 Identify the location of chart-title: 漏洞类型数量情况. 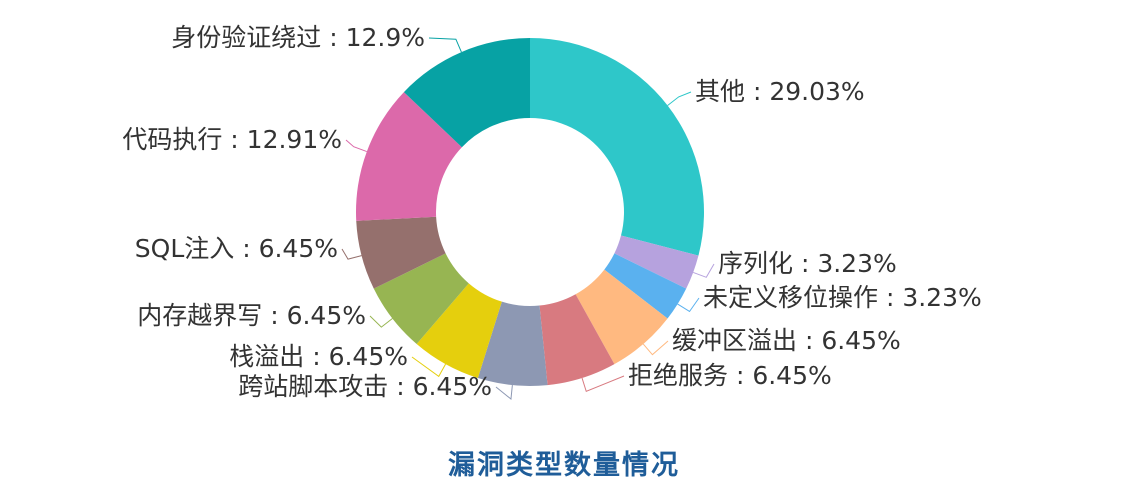
(564, 465).